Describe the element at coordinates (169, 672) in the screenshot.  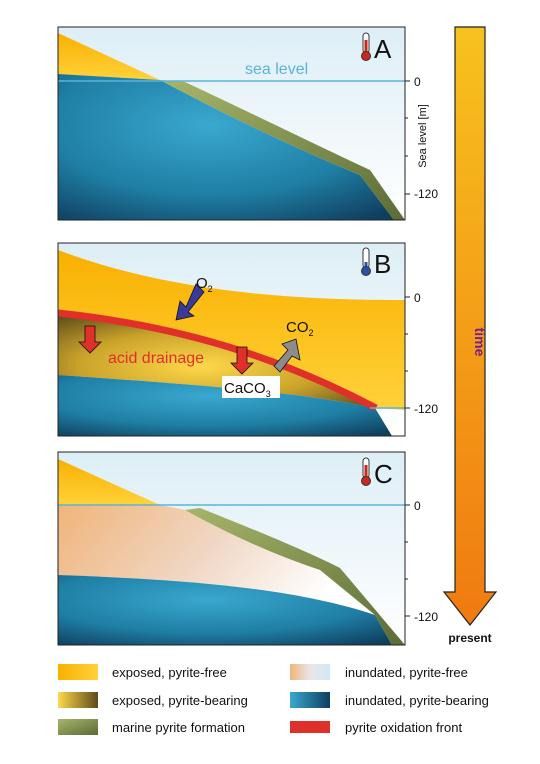
I see `legend-label: exposed, pyrite-free` at that location.